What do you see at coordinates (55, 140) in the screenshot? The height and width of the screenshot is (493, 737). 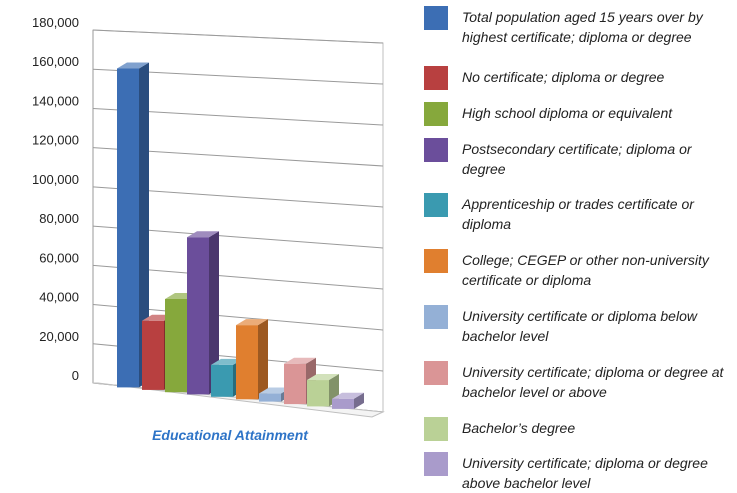 I see `y-tick-label: 120,000` at bounding box center [55, 140].